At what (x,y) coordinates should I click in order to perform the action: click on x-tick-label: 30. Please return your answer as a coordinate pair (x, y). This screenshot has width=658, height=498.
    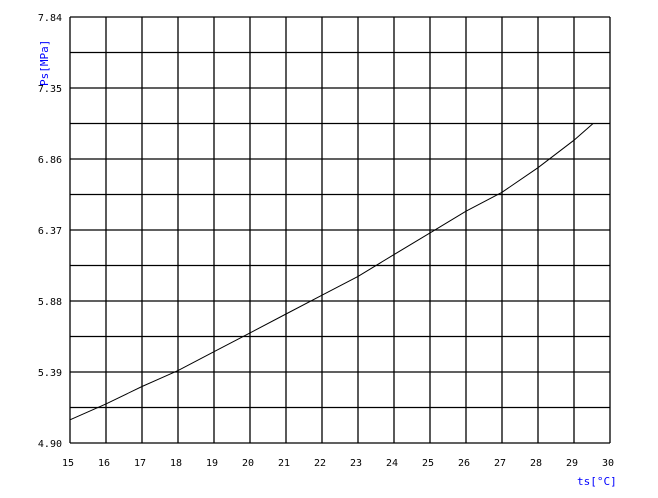
    Looking at the image, I should click on (608, 463).